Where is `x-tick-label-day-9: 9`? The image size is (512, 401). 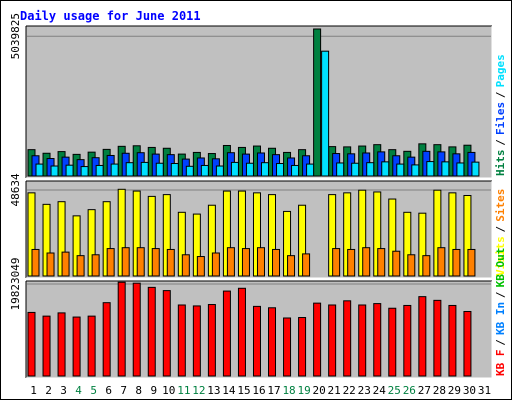
x-tick-label-day-9: 9 is located at coordinates (153, 390).